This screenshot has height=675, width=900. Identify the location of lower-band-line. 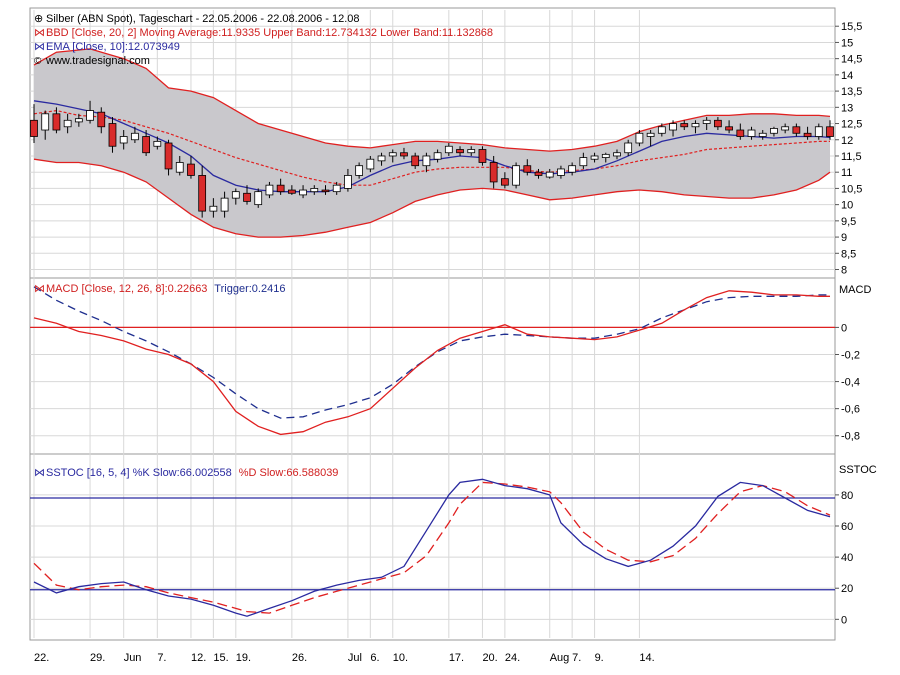
(432, 198).